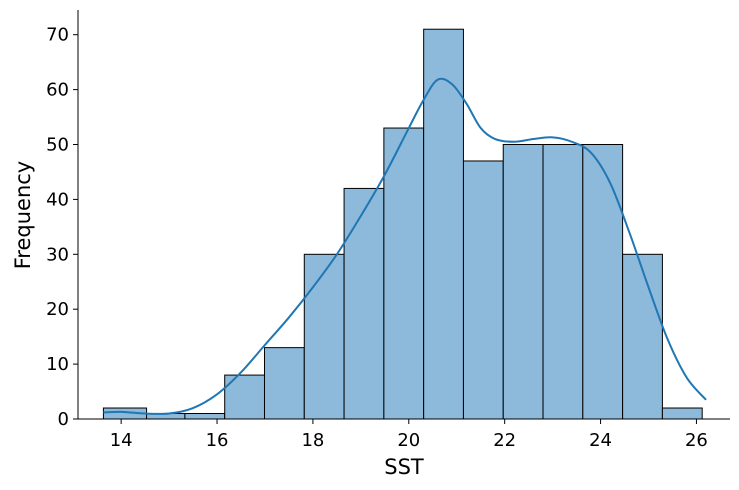 The height and width of the screenshot is (490, 739). What do you see at coordinates (404, 467) in the screenshot?
I see `x-axis-label: SST` at bounding box center [404, 467].